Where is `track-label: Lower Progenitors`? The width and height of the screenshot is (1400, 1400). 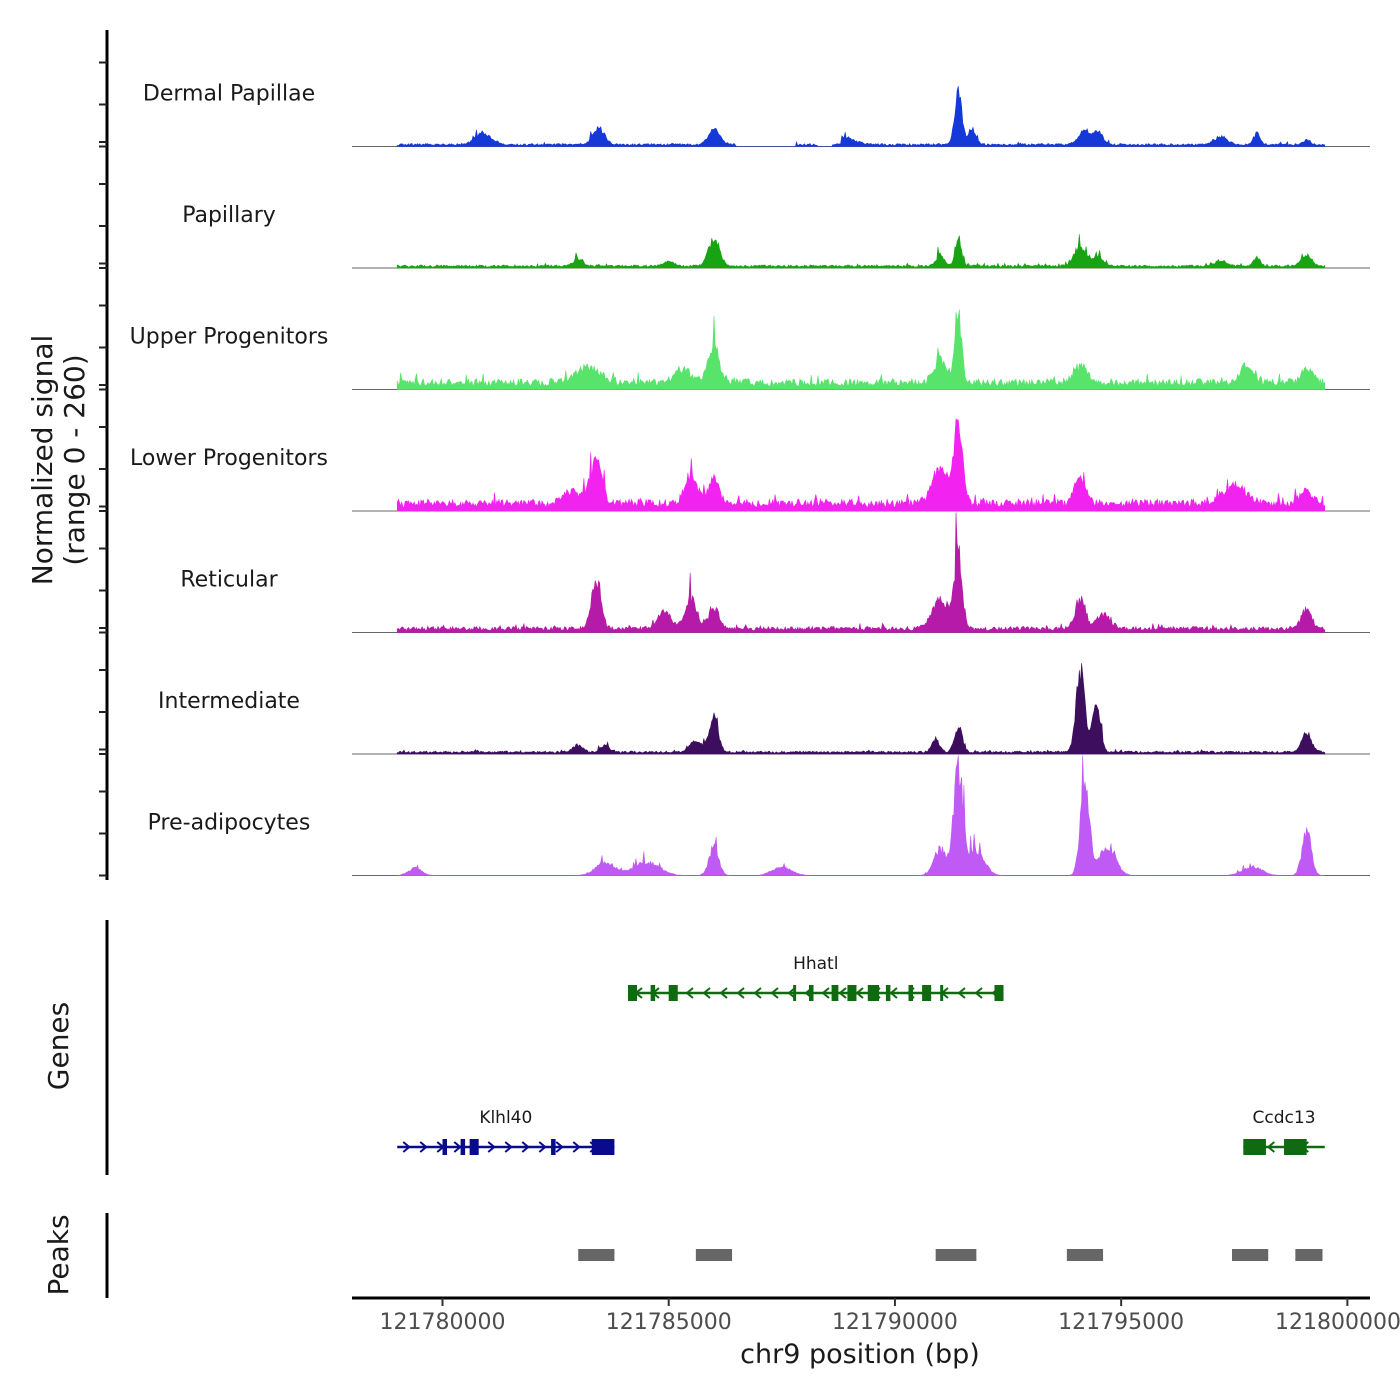
track-label: Lower Progenitors is located at coordinates (229, 458).